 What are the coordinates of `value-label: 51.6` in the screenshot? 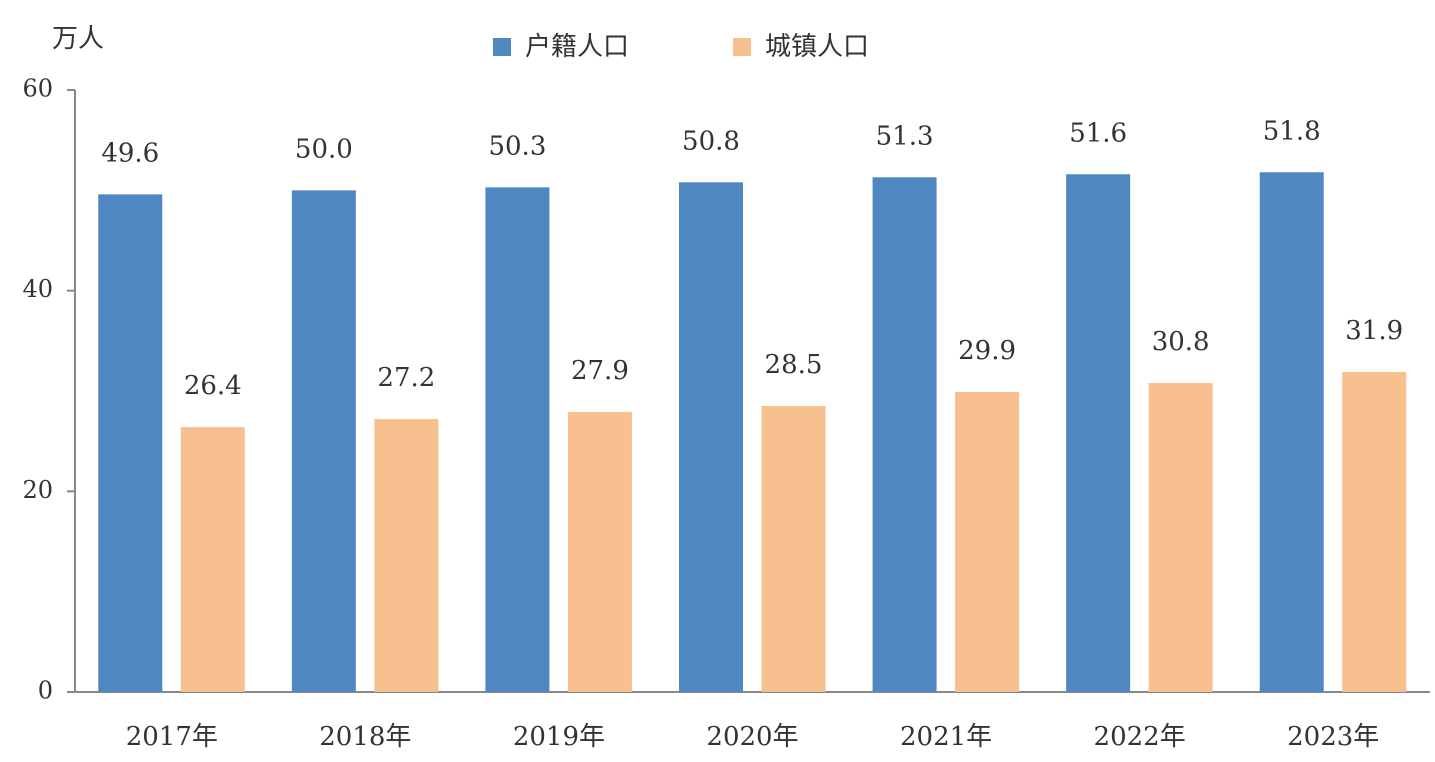 It's located at (1098, 133).